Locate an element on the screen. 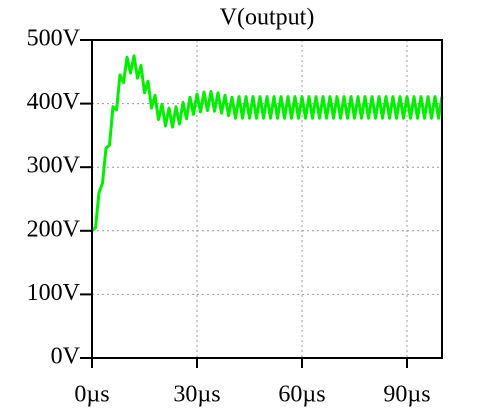  x-tick-label: 30µs is located at coordinates (196, 395).